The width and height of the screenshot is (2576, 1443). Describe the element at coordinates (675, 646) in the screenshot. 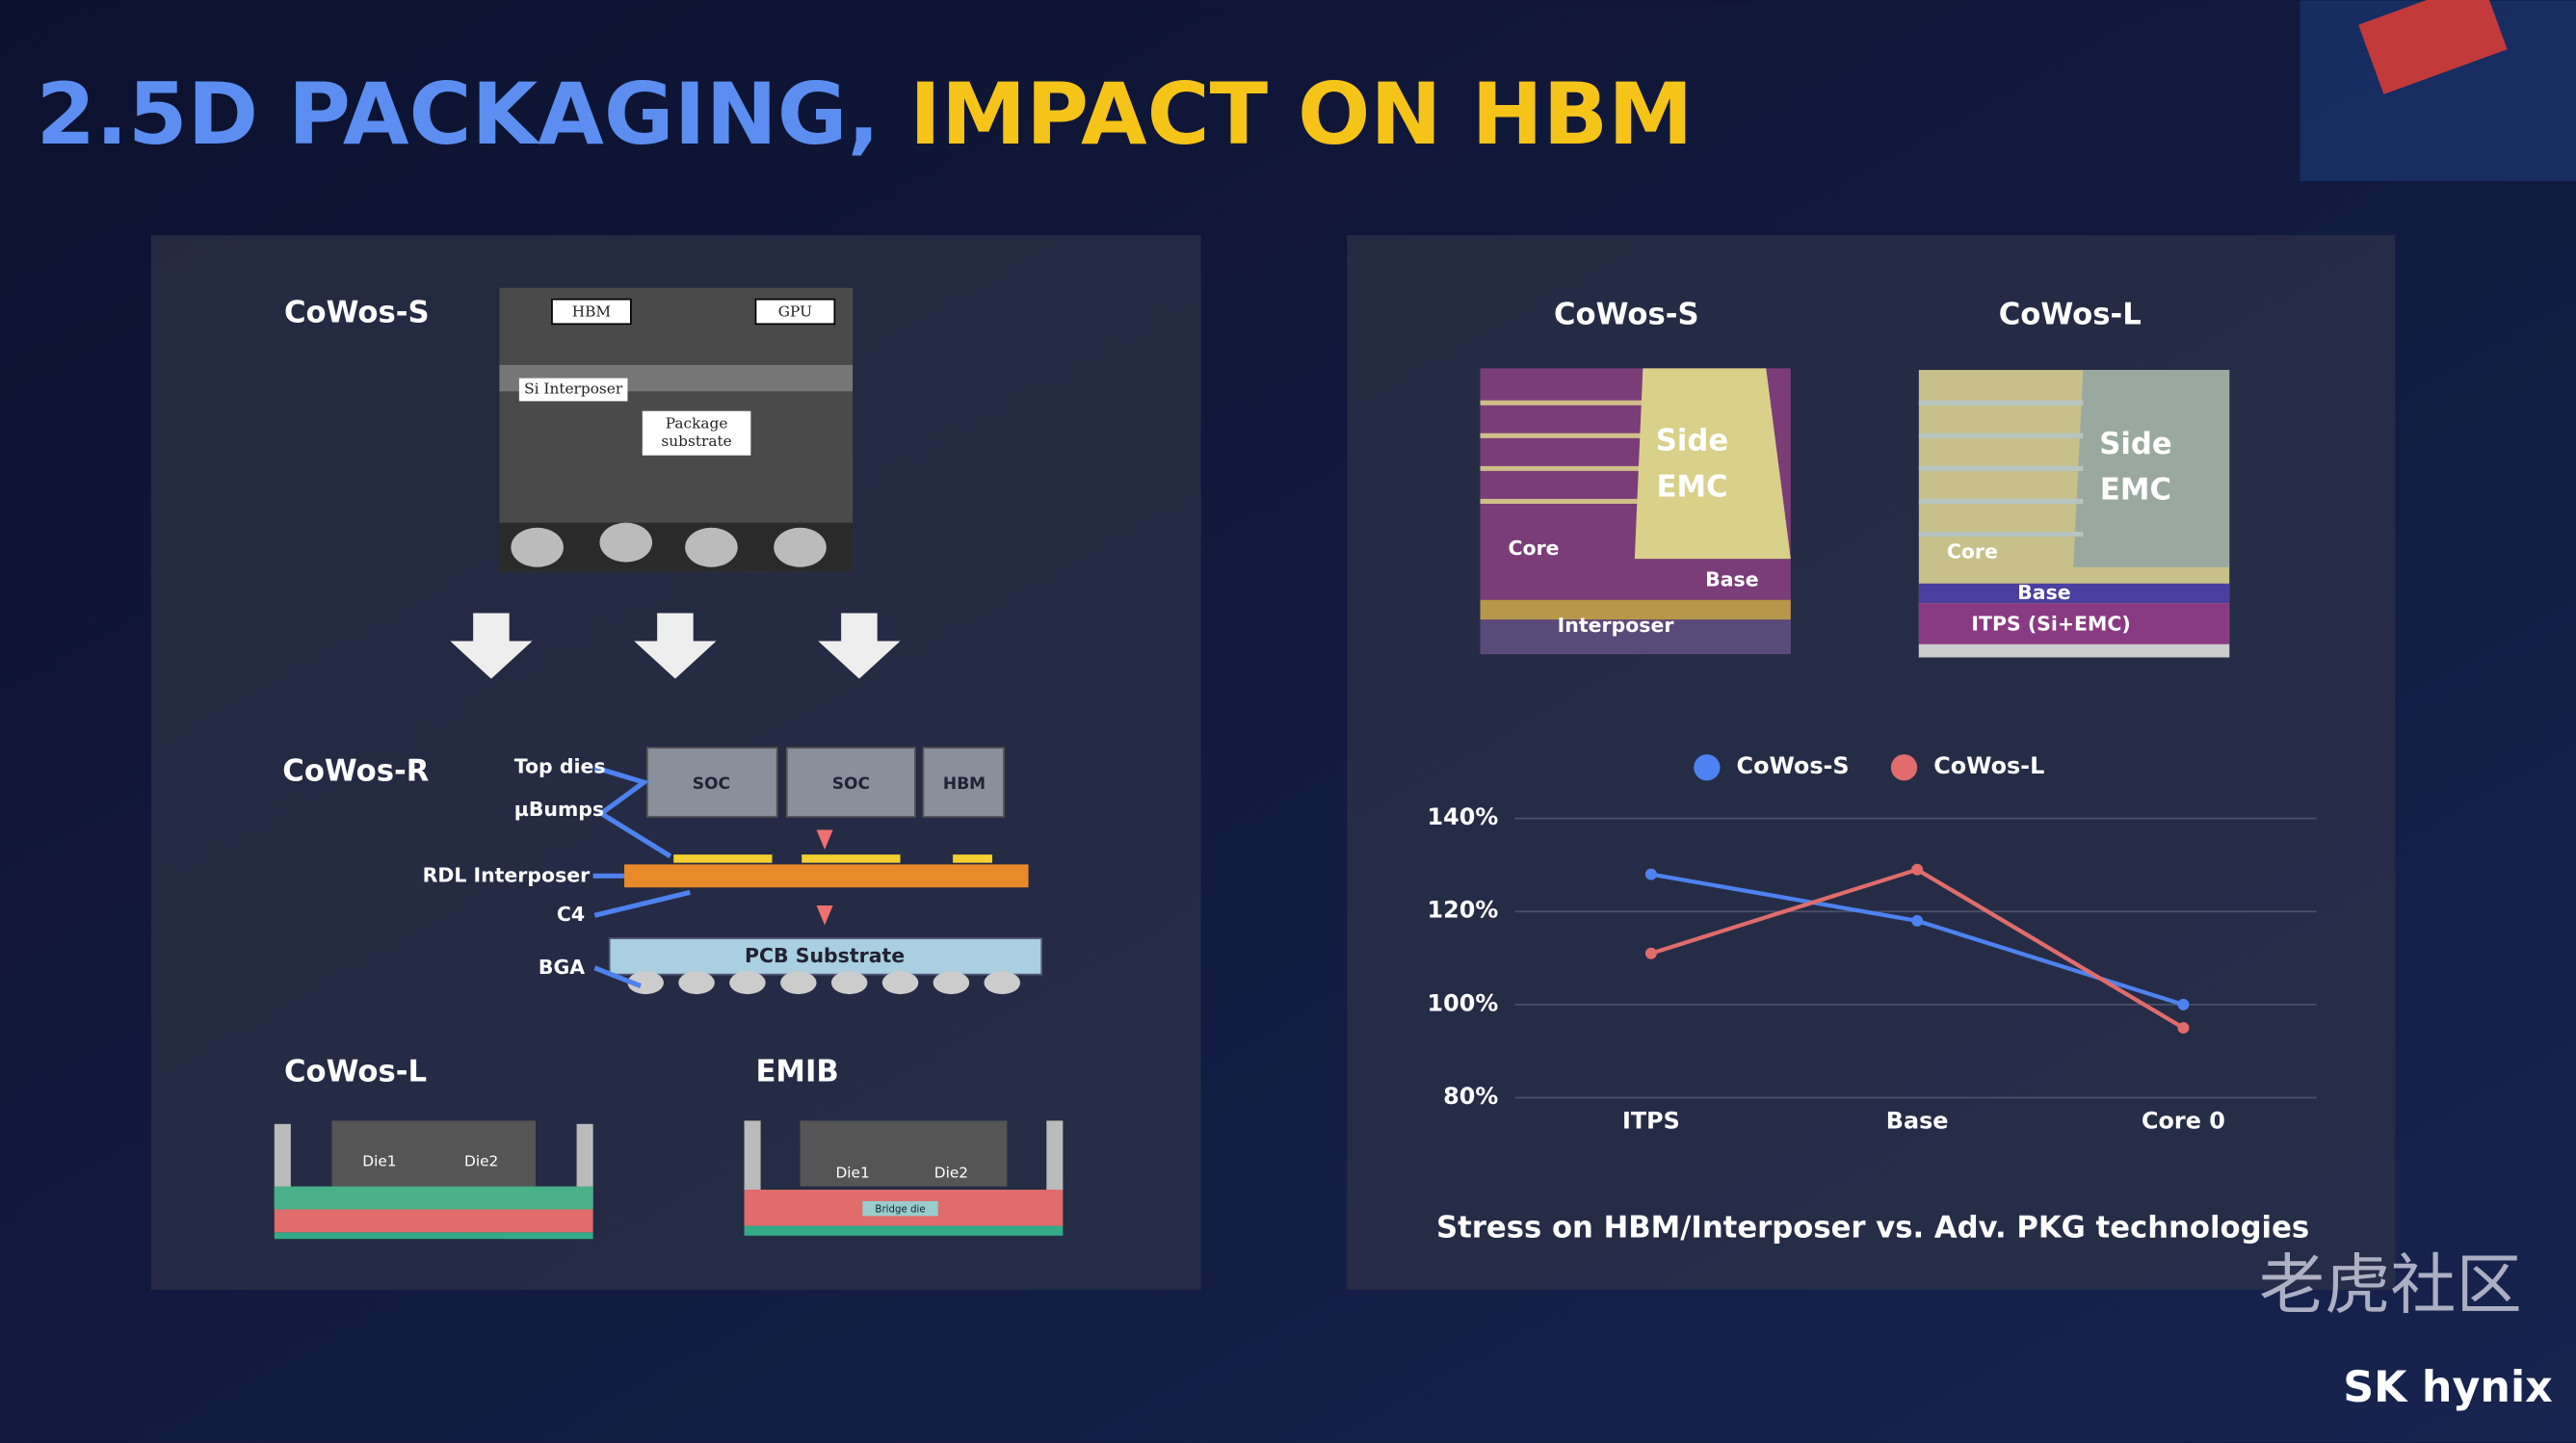

I see `down-arrows` at that location.